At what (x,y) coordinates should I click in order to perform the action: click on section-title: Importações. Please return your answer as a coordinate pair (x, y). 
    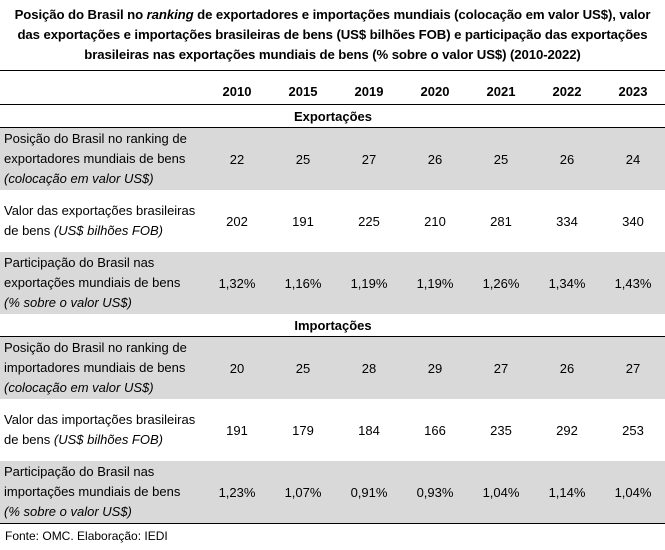
    Looking at the image, I should click on (332, 325).